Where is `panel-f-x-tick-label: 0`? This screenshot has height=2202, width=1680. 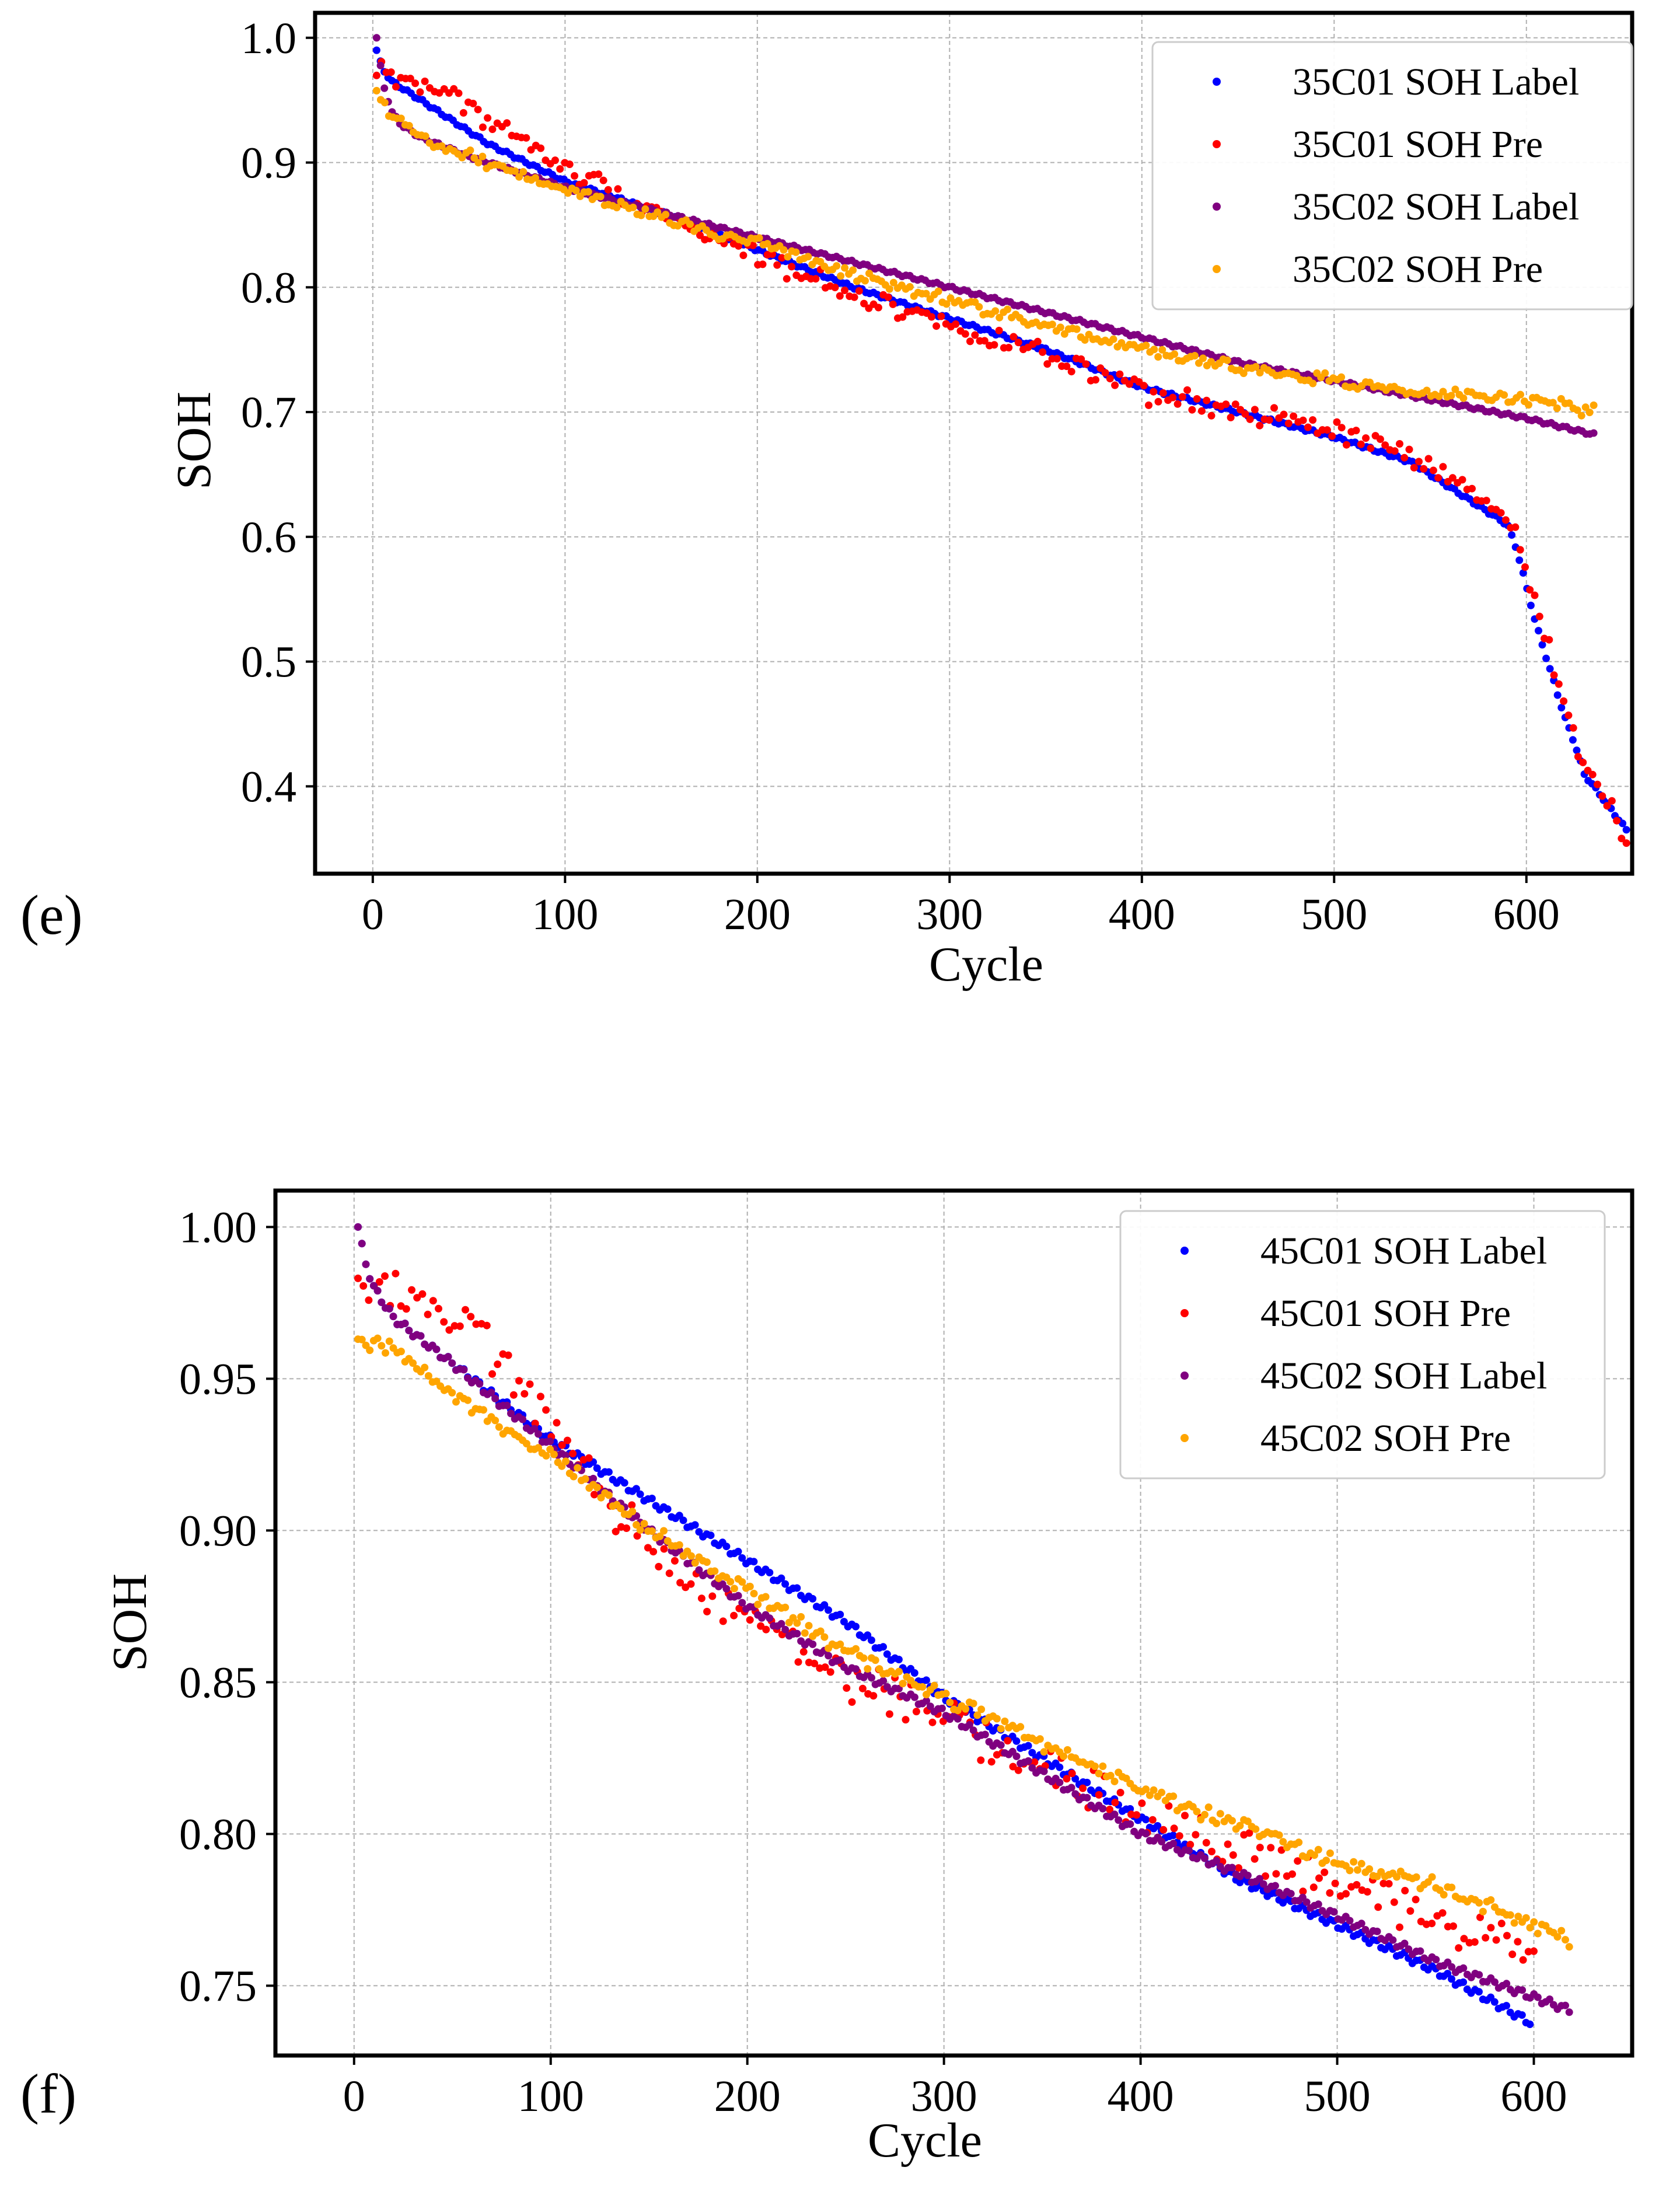
panel-f-x-tick-label: 0 is located at coordinates (354, 2096).